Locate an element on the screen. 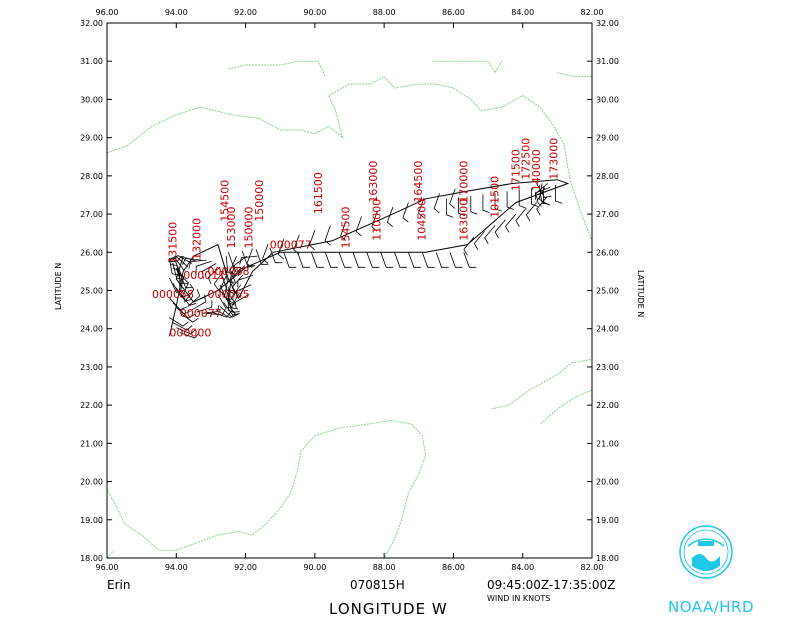  time-label: 101500 is located at coordinates (495, 197).